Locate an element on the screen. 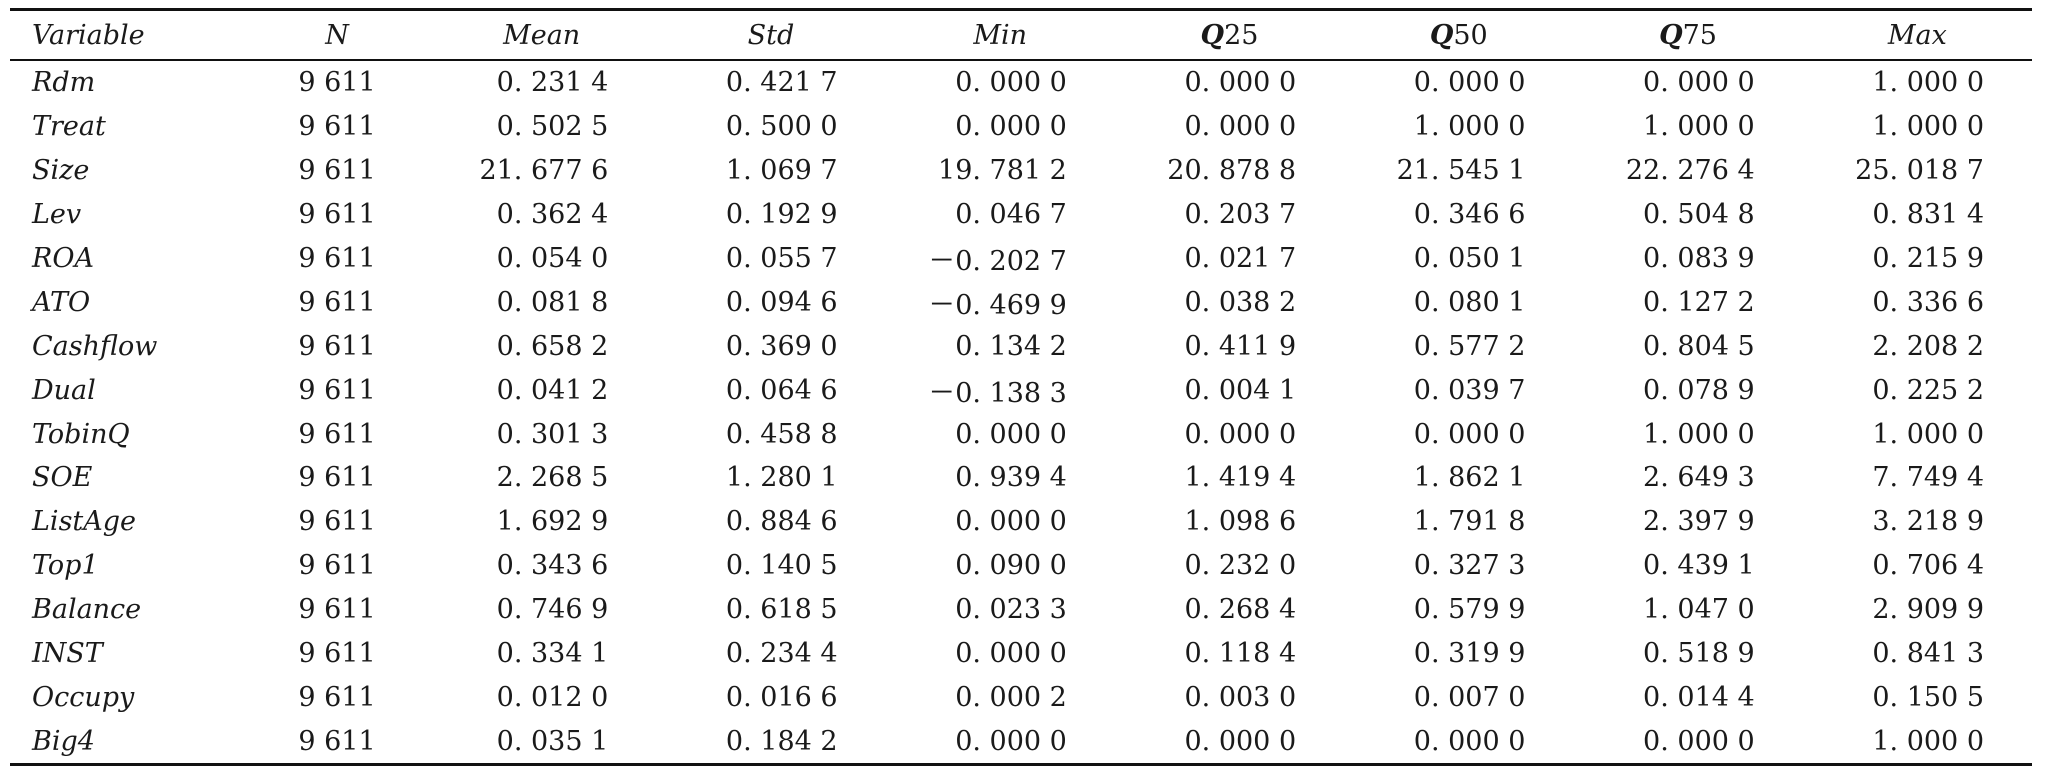 Image resolution: width=2048 pixels, height=768 pixels. value-cell: 0. 579 9 is located at coordinates (1469, 610).